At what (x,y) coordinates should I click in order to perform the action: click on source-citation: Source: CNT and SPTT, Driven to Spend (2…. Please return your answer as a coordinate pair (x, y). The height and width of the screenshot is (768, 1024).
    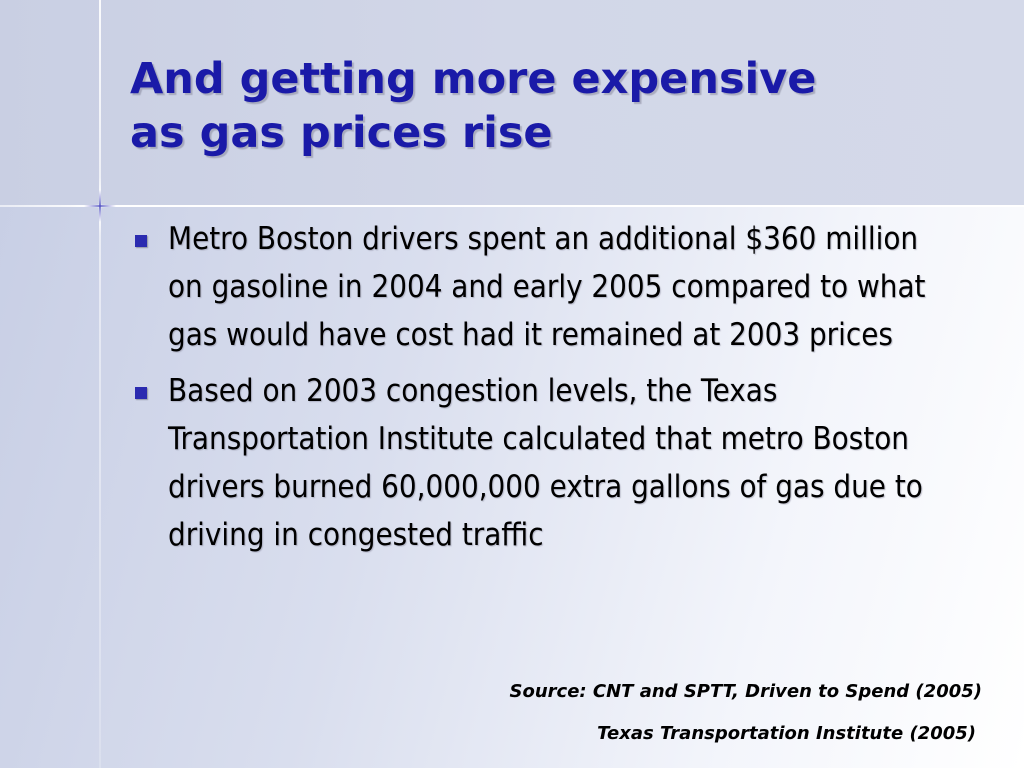
    Looking at the image, I should click on (745, 691).